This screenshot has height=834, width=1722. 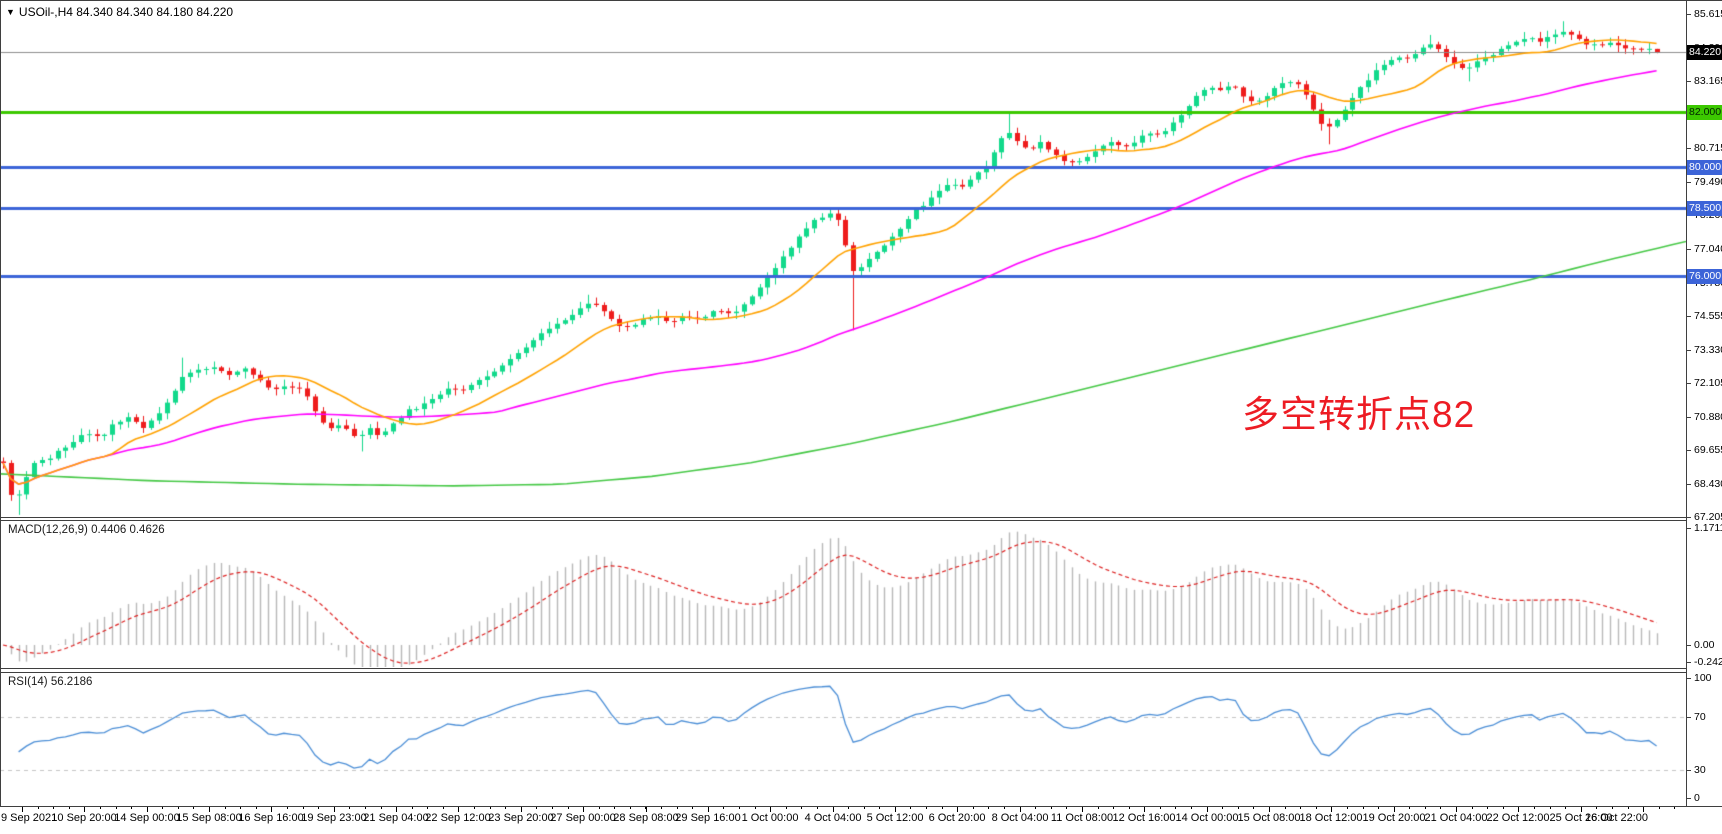 What do you see at coordinates (708, 818) in the screenshot?
I see `time-label: 29 Sep 16:00` at bounding box center [708, 818].